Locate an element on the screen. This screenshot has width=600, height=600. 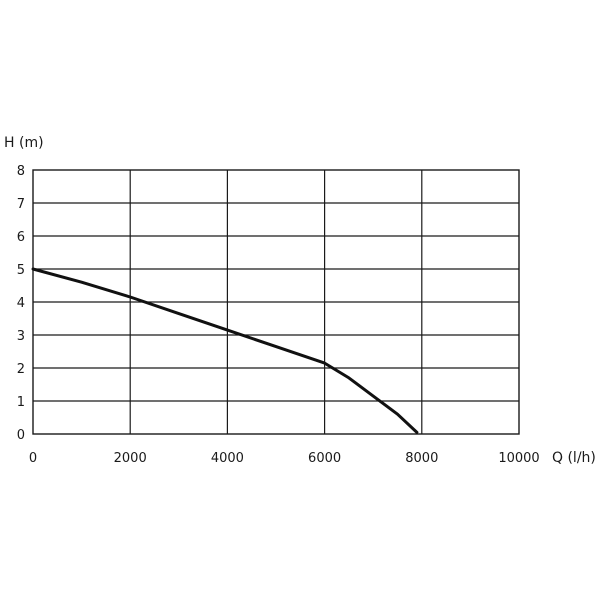
x-axis-title: Q (l/h) is located at coordinates (574, 458).